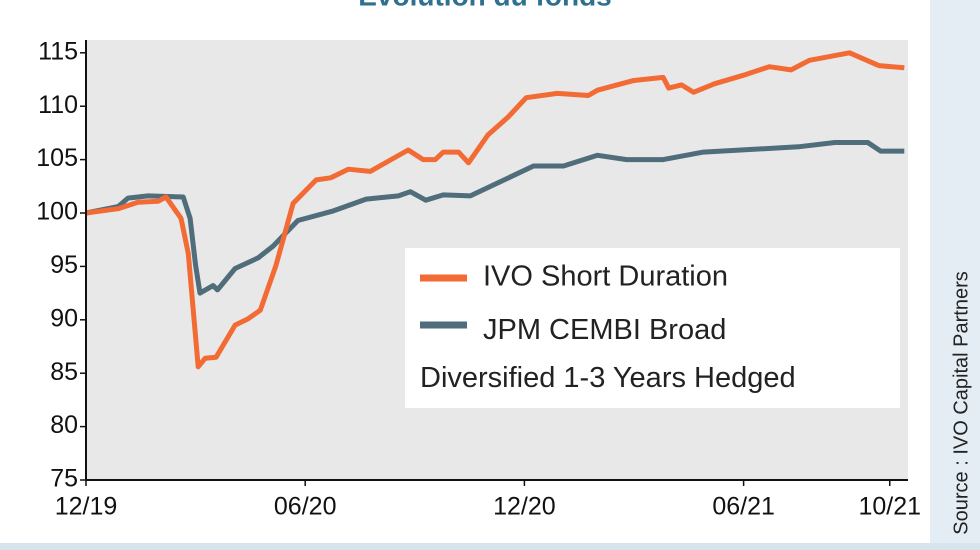 This screenshot has height=550, width=980. What do you see at coordinates (64, 425) in the screenshot?
I see `y-tick-label: 80` at bounding box center [64, 425].